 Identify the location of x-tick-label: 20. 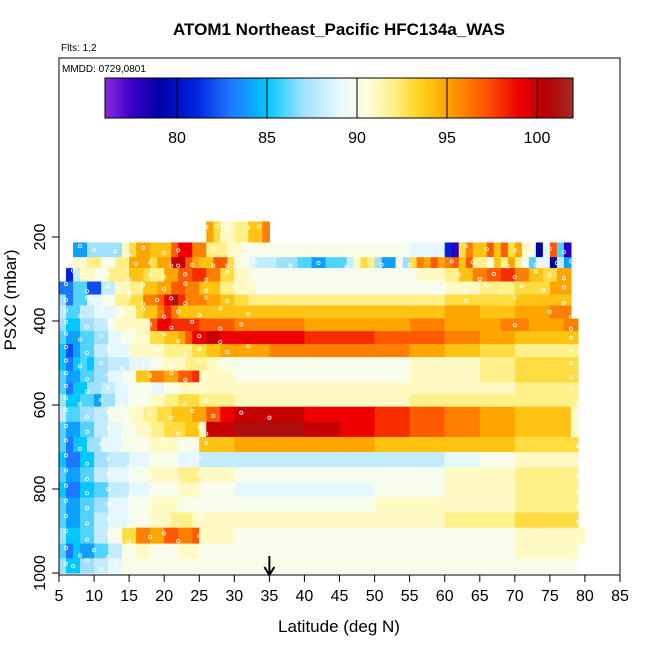
(164, 596).